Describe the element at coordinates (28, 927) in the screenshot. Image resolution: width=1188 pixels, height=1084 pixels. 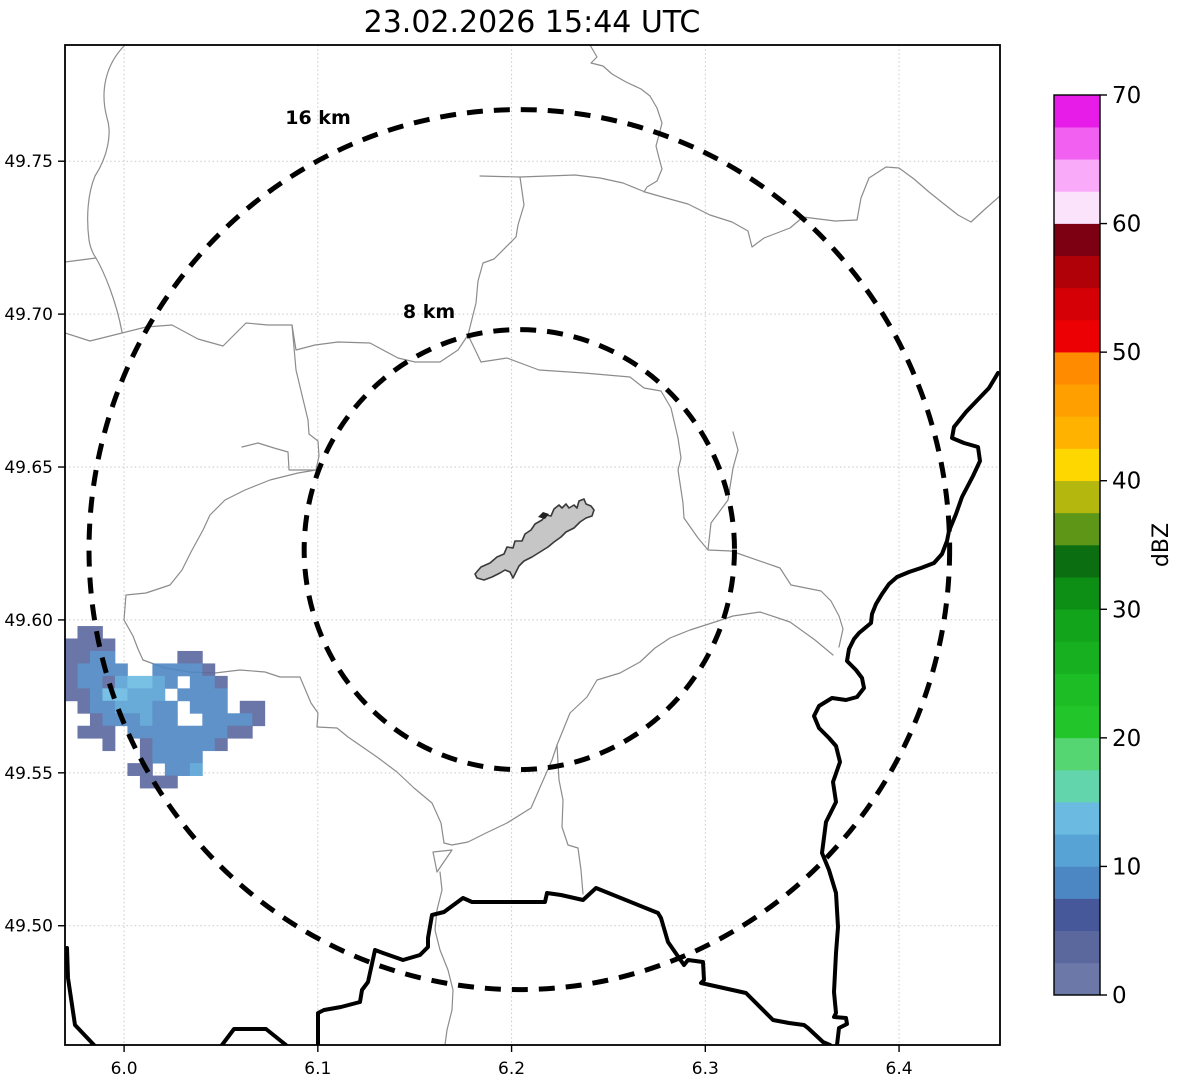
I see `y-axis-tick-label: 49.50` at that location.